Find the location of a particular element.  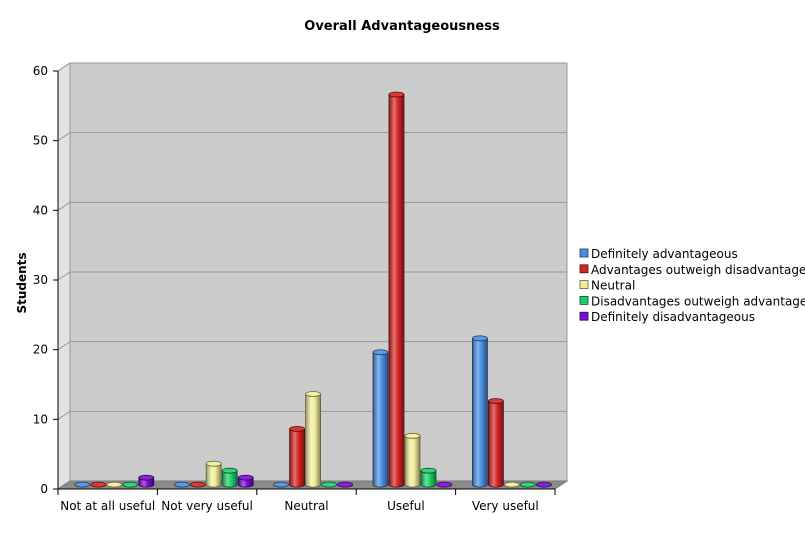

legend-label: Neutral is located at coordinates (613, 286).